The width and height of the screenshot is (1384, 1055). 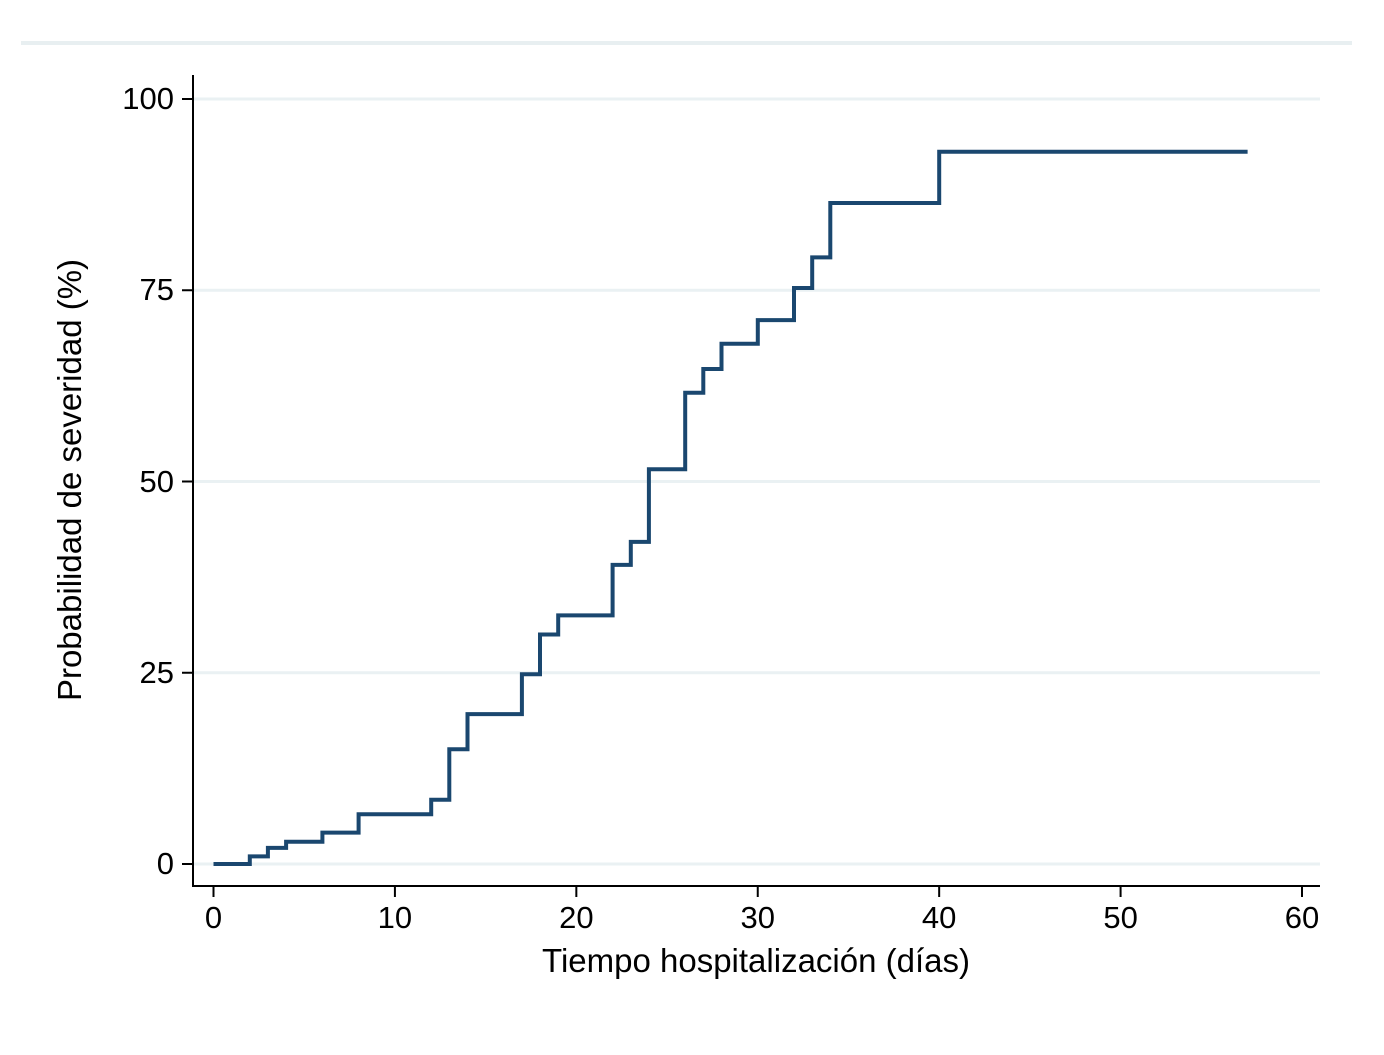 What do you see at coordinates (165, 863) in the screenshot?
I see `y-tick-label-0: 0` at bounding box center [165, 863].